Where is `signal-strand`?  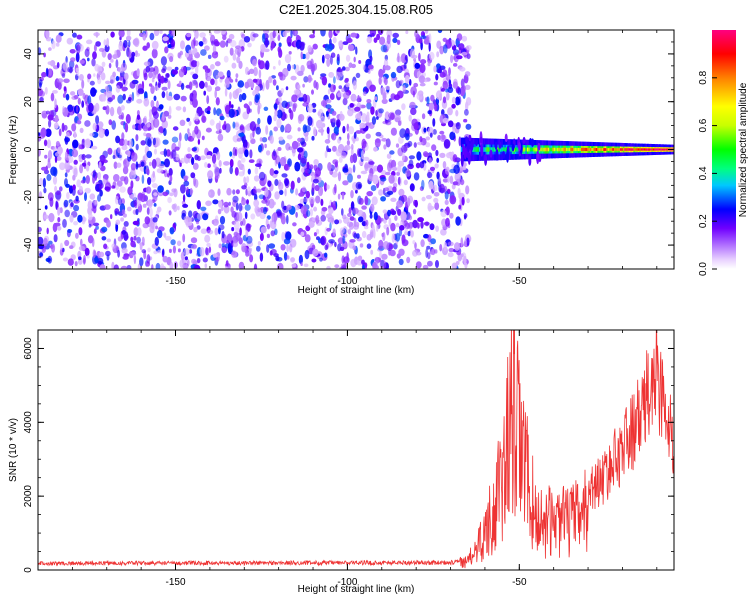 signal-strand is located at coordinates (504, 154).